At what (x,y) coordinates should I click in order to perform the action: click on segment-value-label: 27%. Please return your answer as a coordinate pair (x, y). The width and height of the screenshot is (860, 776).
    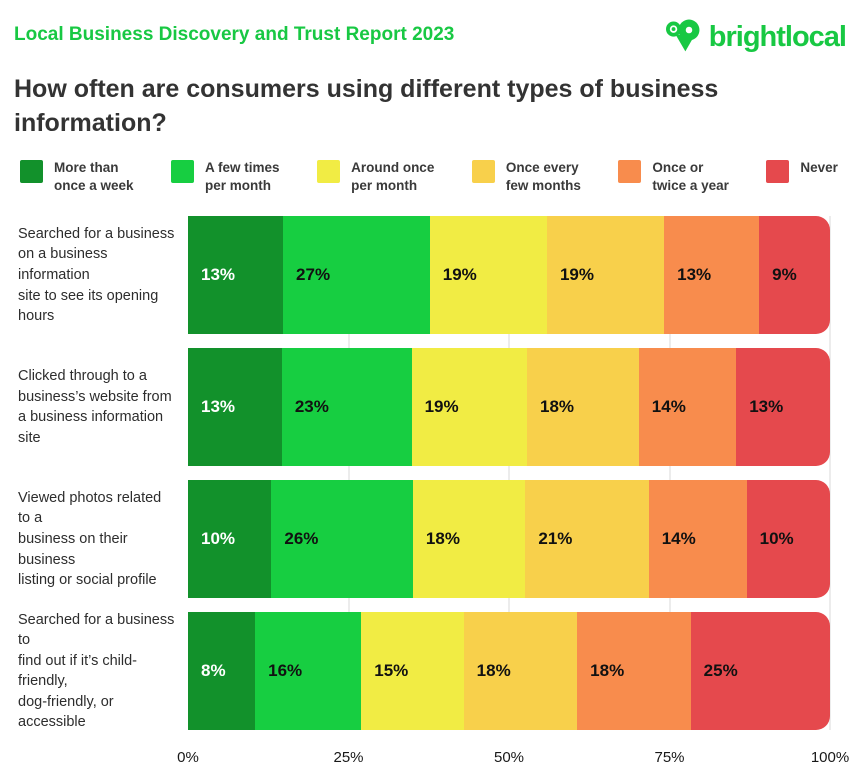
    Looking at the image, I should click on (313, 275).